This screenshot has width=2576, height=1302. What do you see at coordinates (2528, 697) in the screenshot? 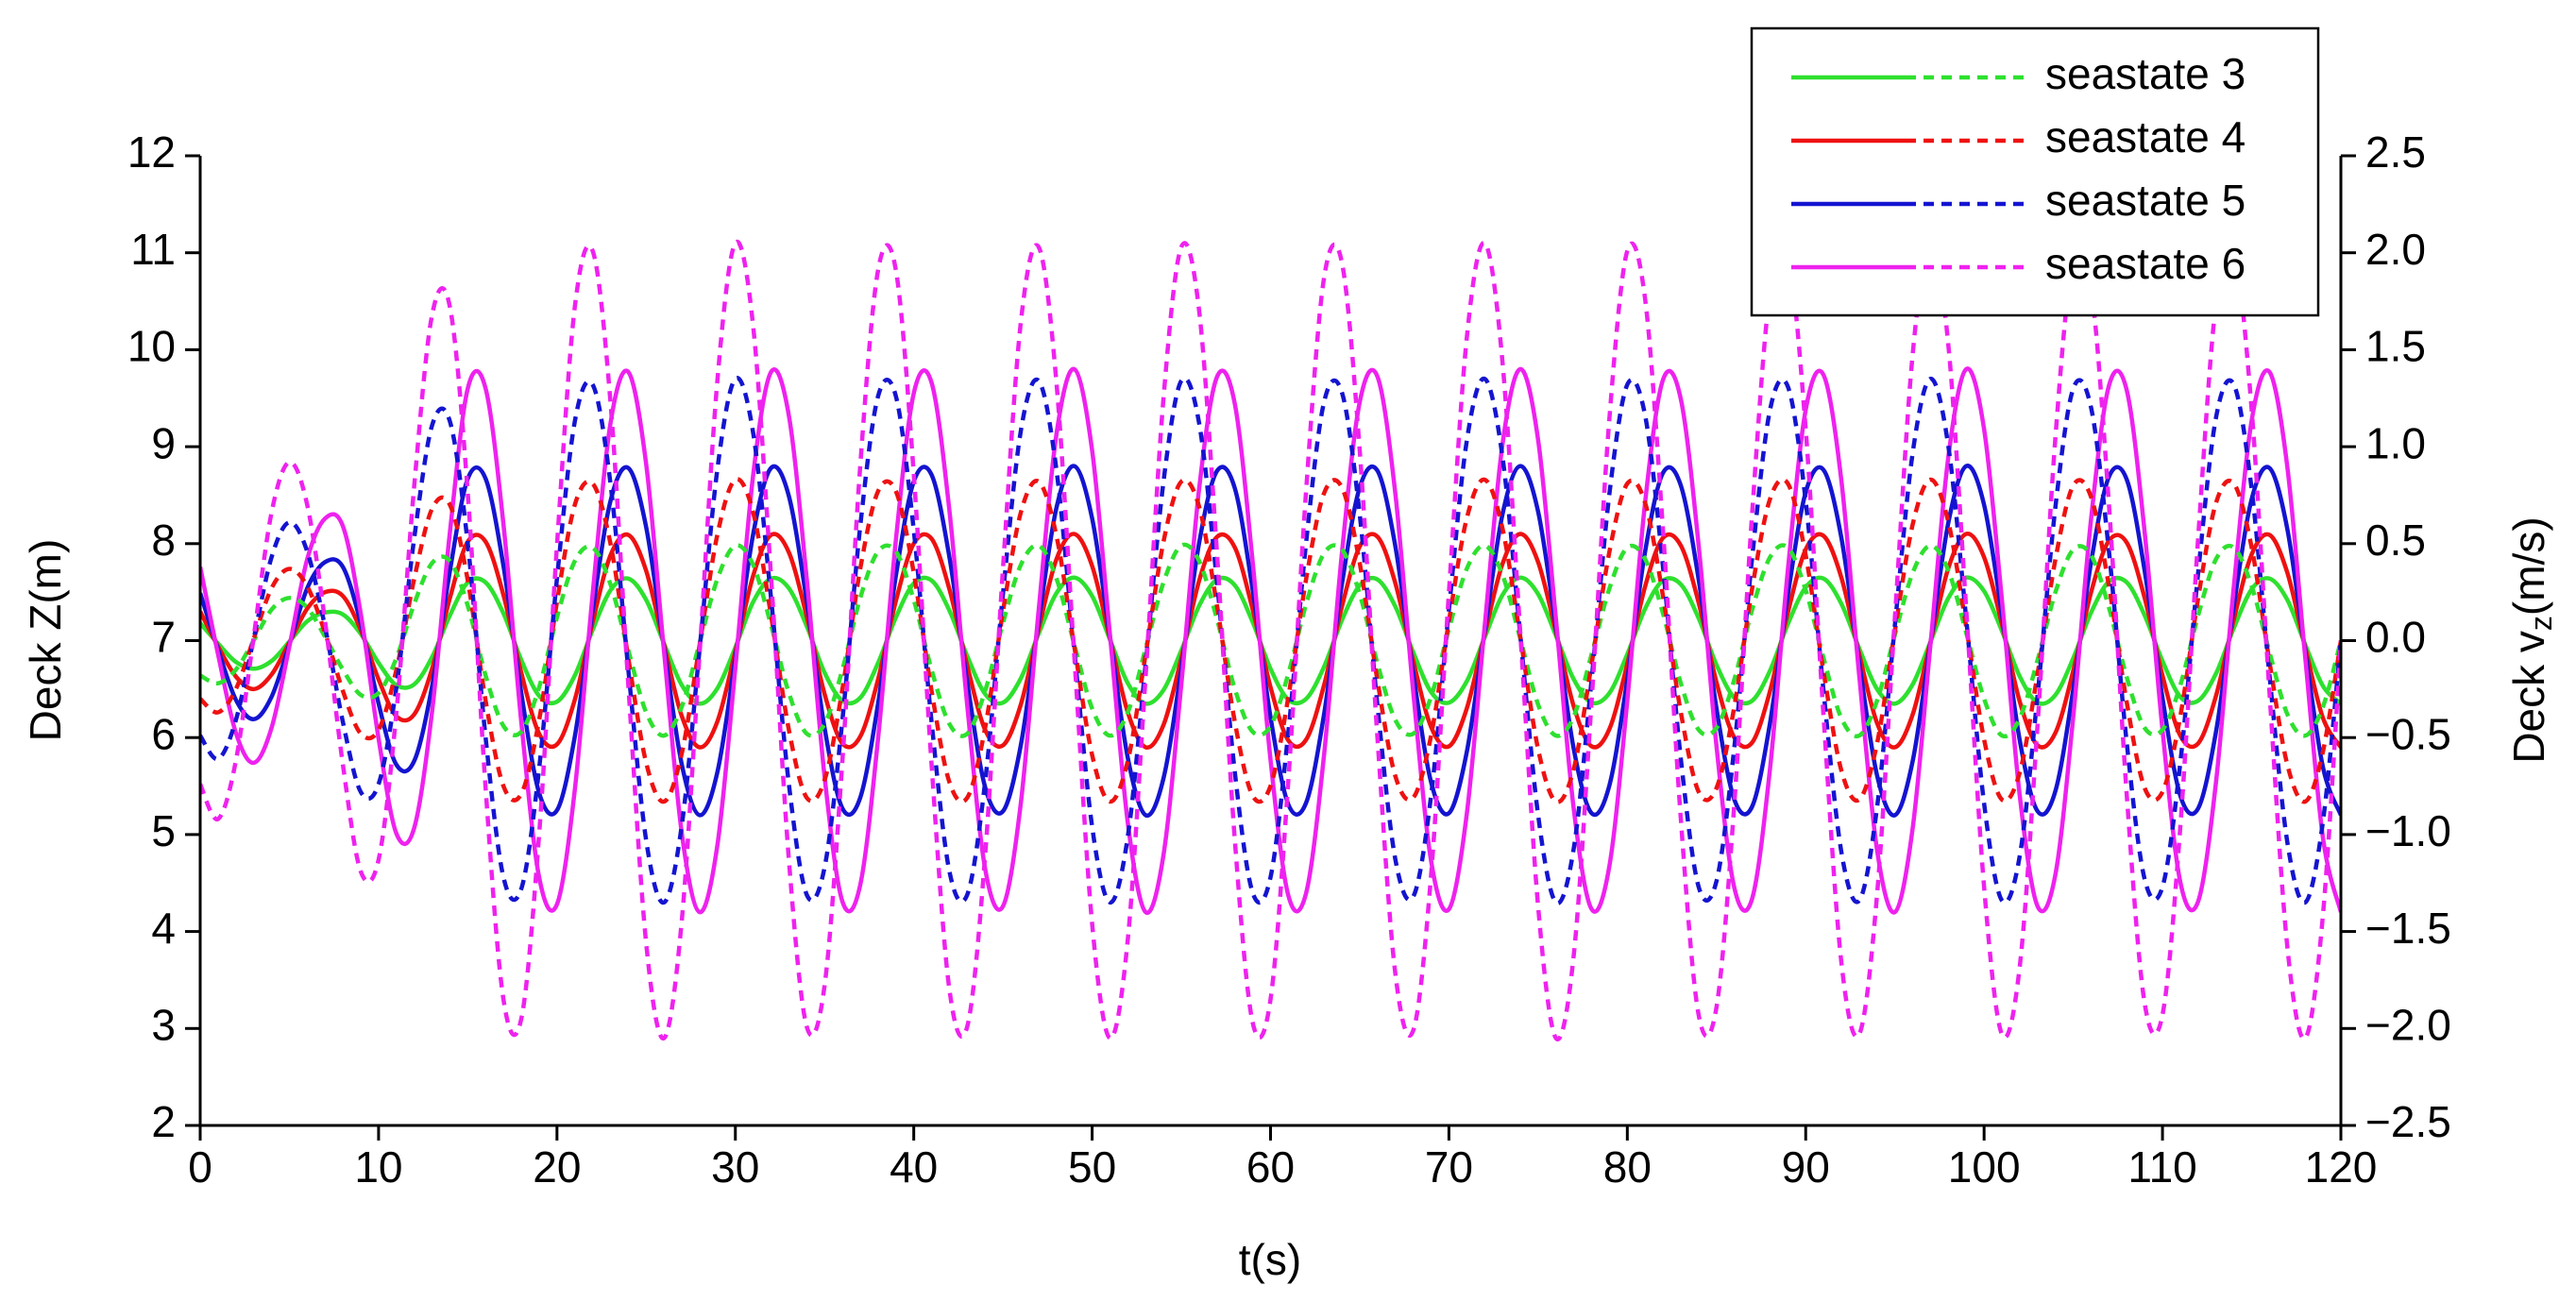
I see `y2-title-part: Deck v` at bounding box center [2528, 697].